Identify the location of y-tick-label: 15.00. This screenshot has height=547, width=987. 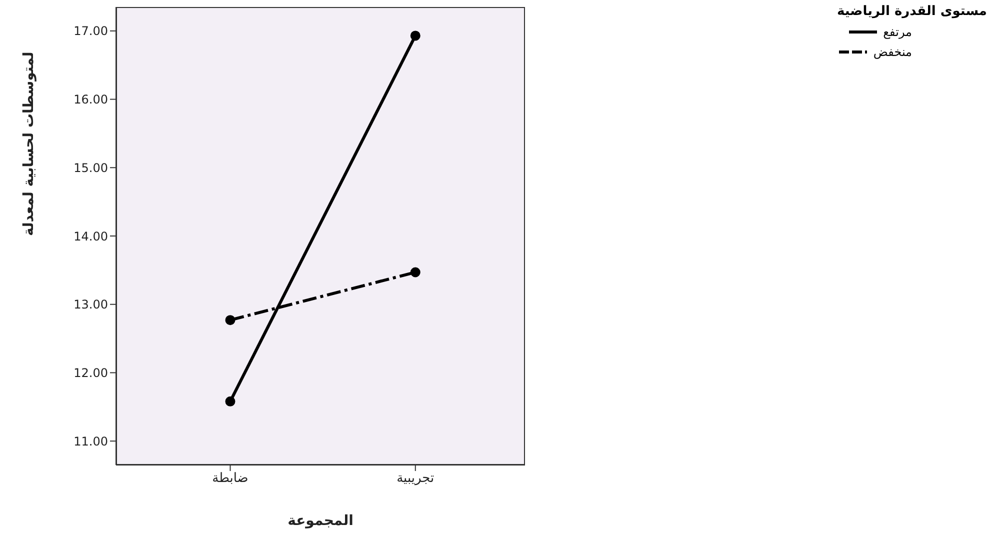
(91, 167).